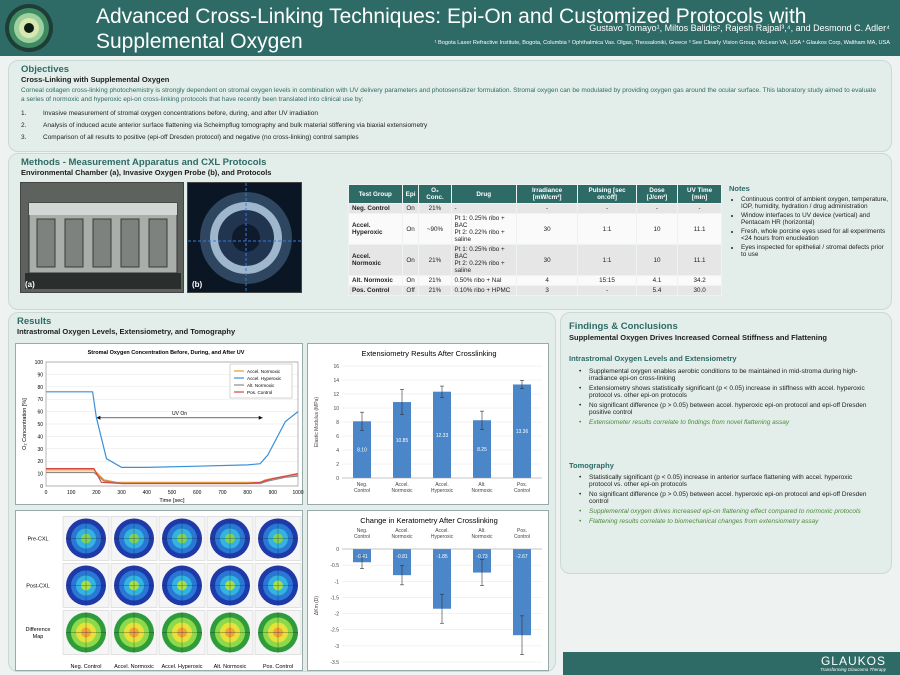  What do you see at coordinates (402, 557) in the screenshot?
I see `data-label: -0.81` at bounding box center [402, 557].